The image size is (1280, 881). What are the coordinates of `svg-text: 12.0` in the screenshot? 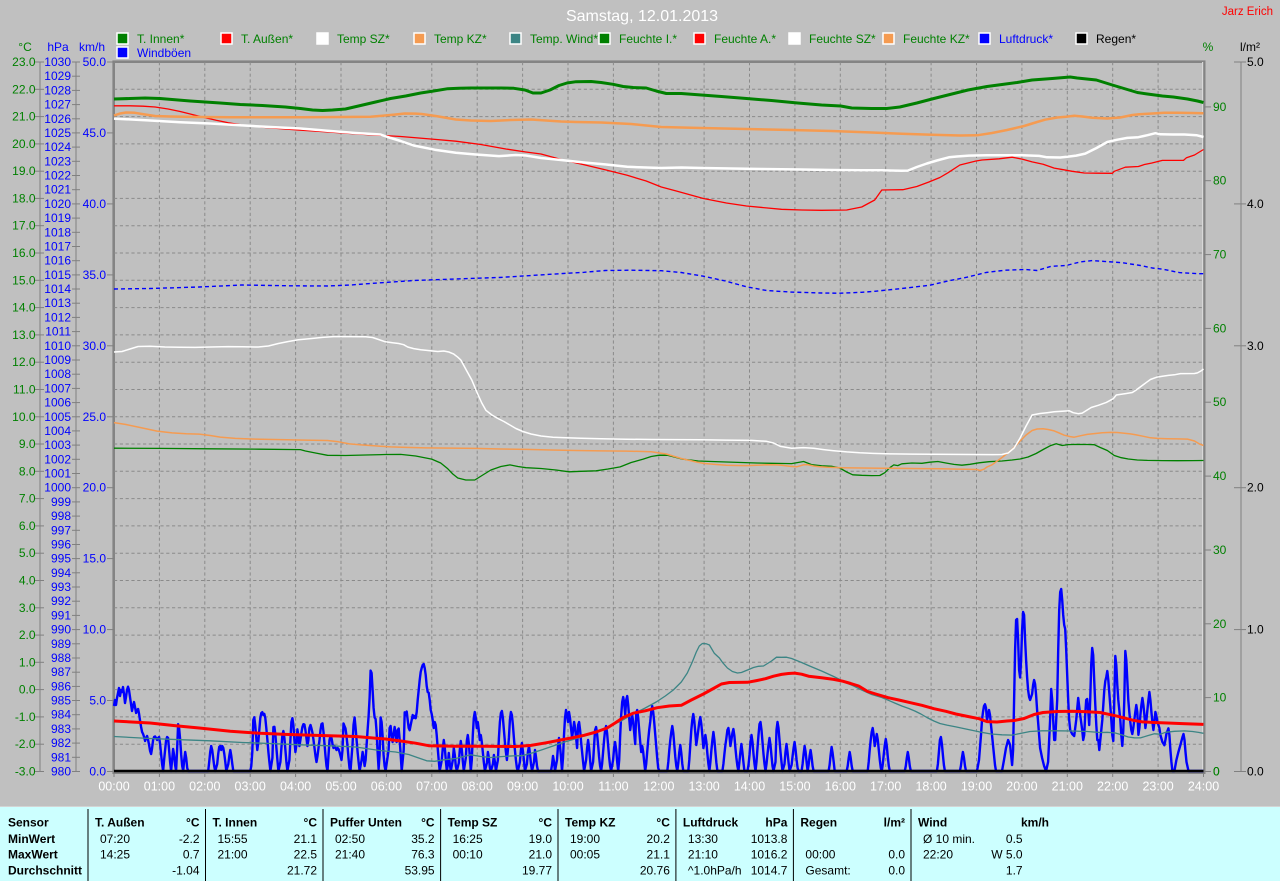 It's located at (24, 362).